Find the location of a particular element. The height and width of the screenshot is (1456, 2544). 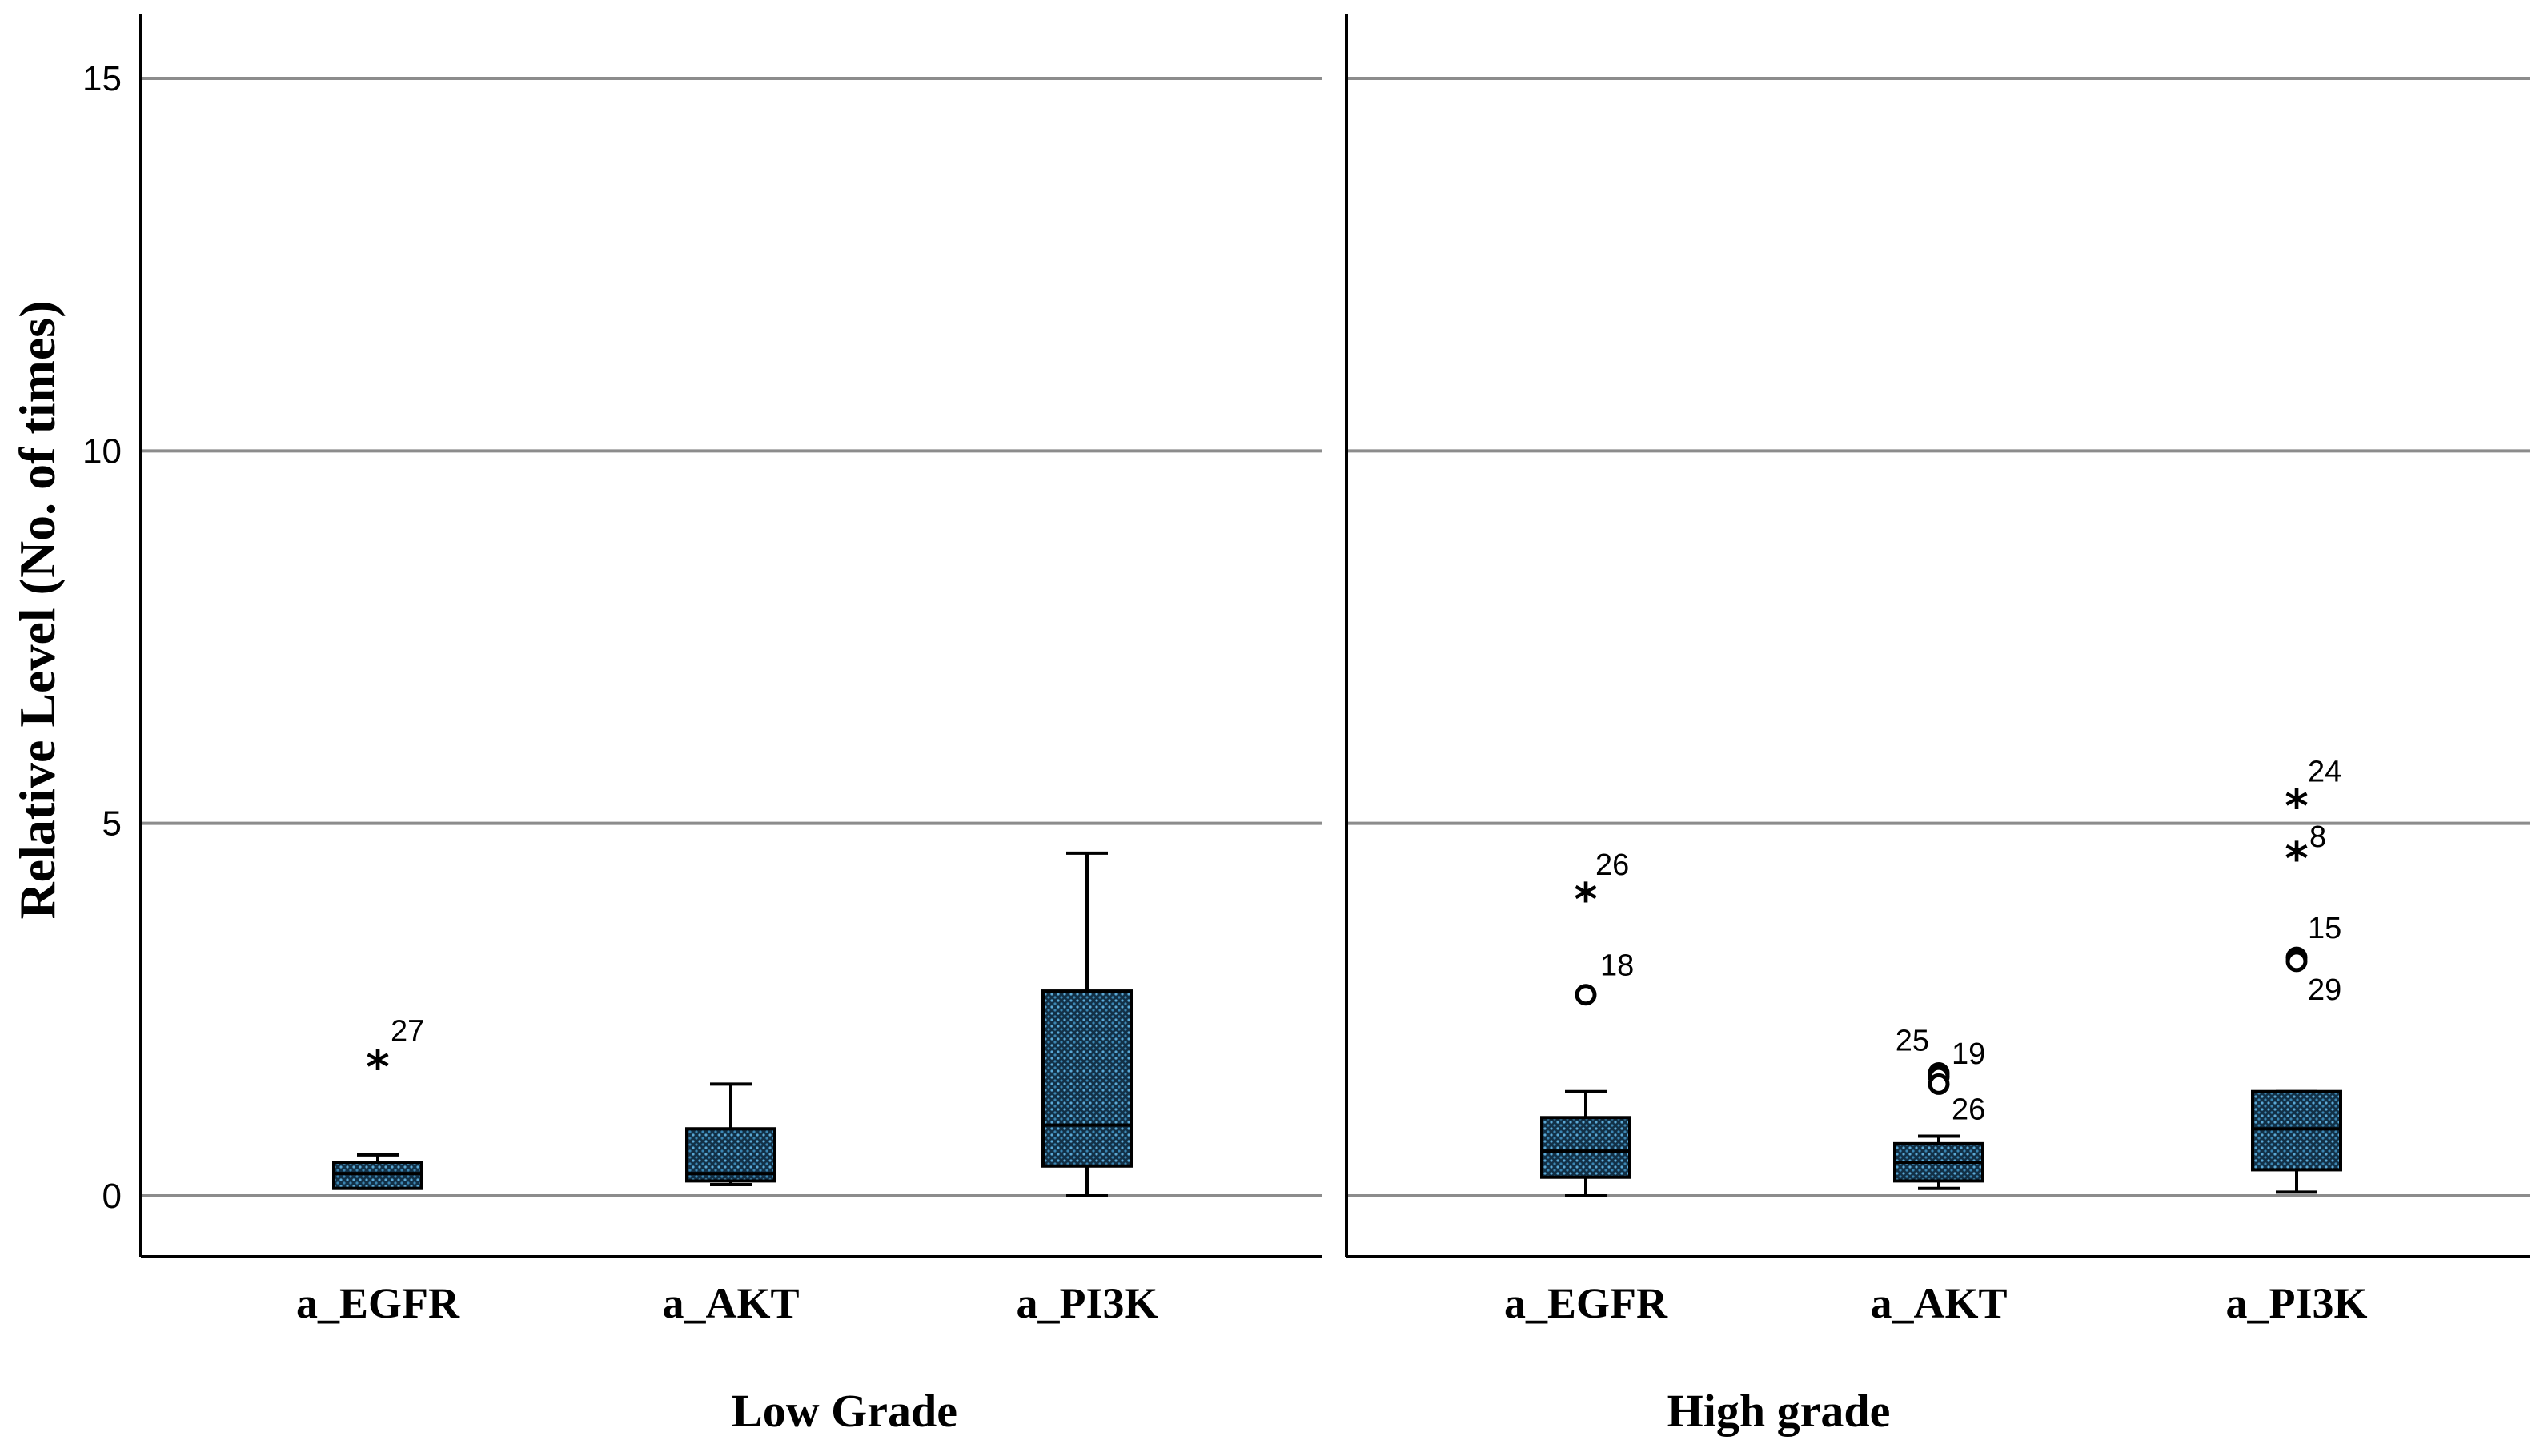

y-axis-label: Relative Level (No. of times) is located at coordinates (37, 609).